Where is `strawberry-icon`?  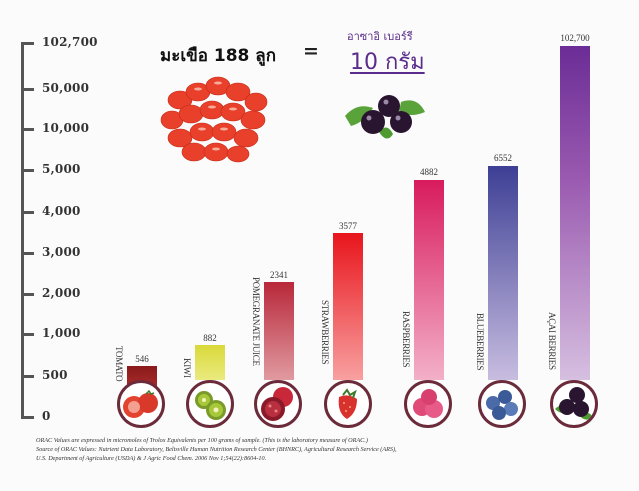
strawberry-icon is located at coordinates (348, 404).